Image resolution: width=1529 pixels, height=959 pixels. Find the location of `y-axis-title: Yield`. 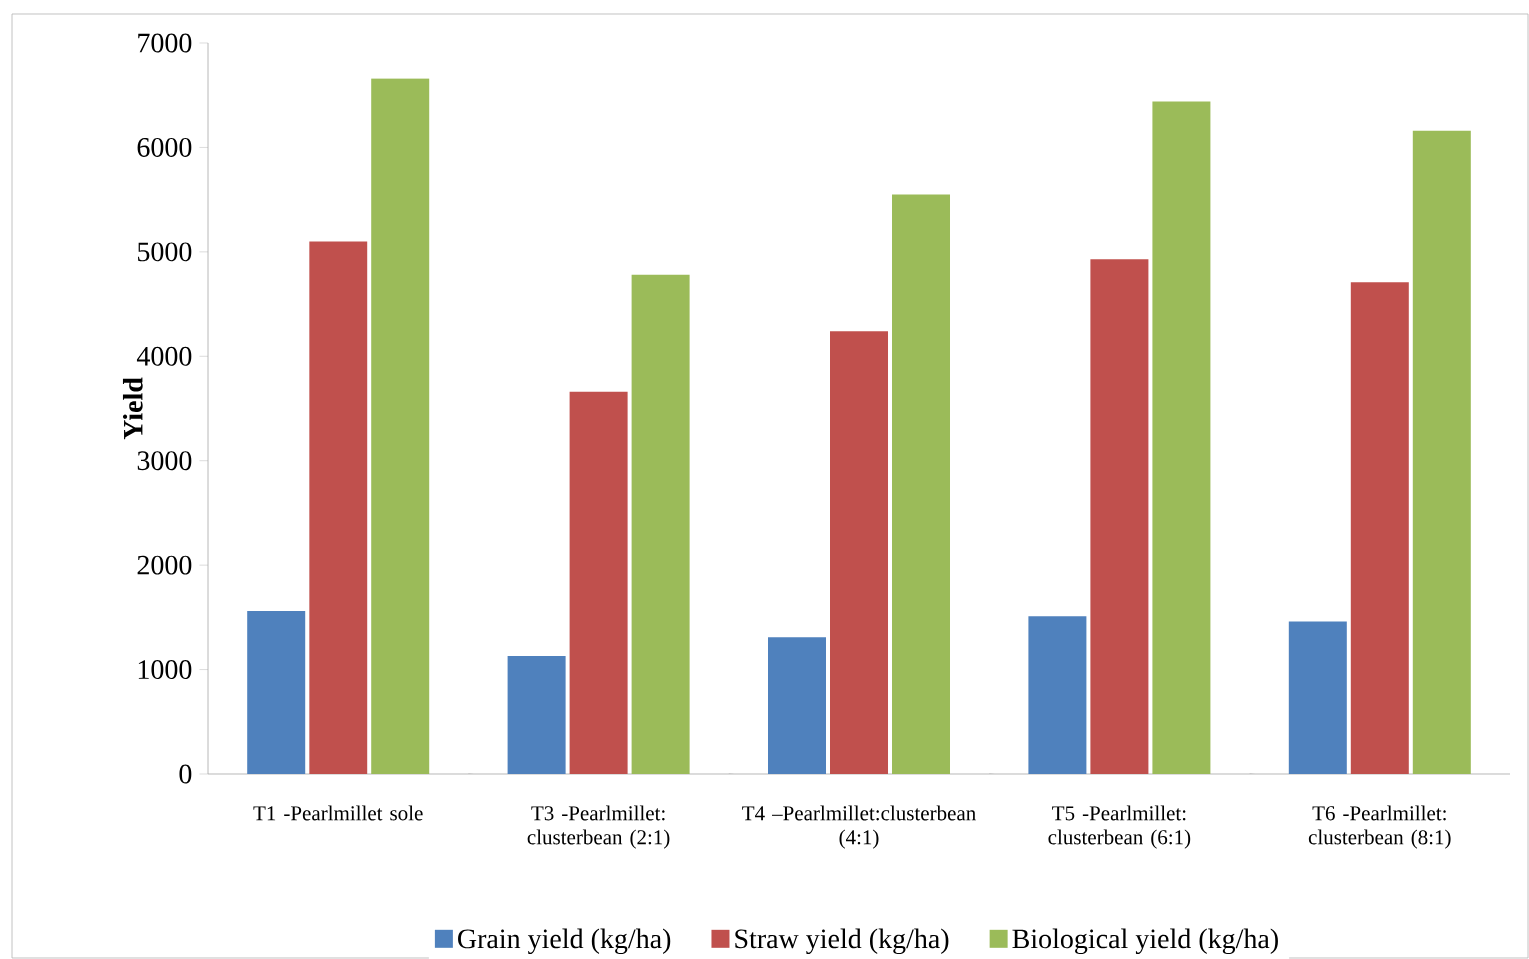

y-axis-title: Yield is located at coordinates (132, 408).